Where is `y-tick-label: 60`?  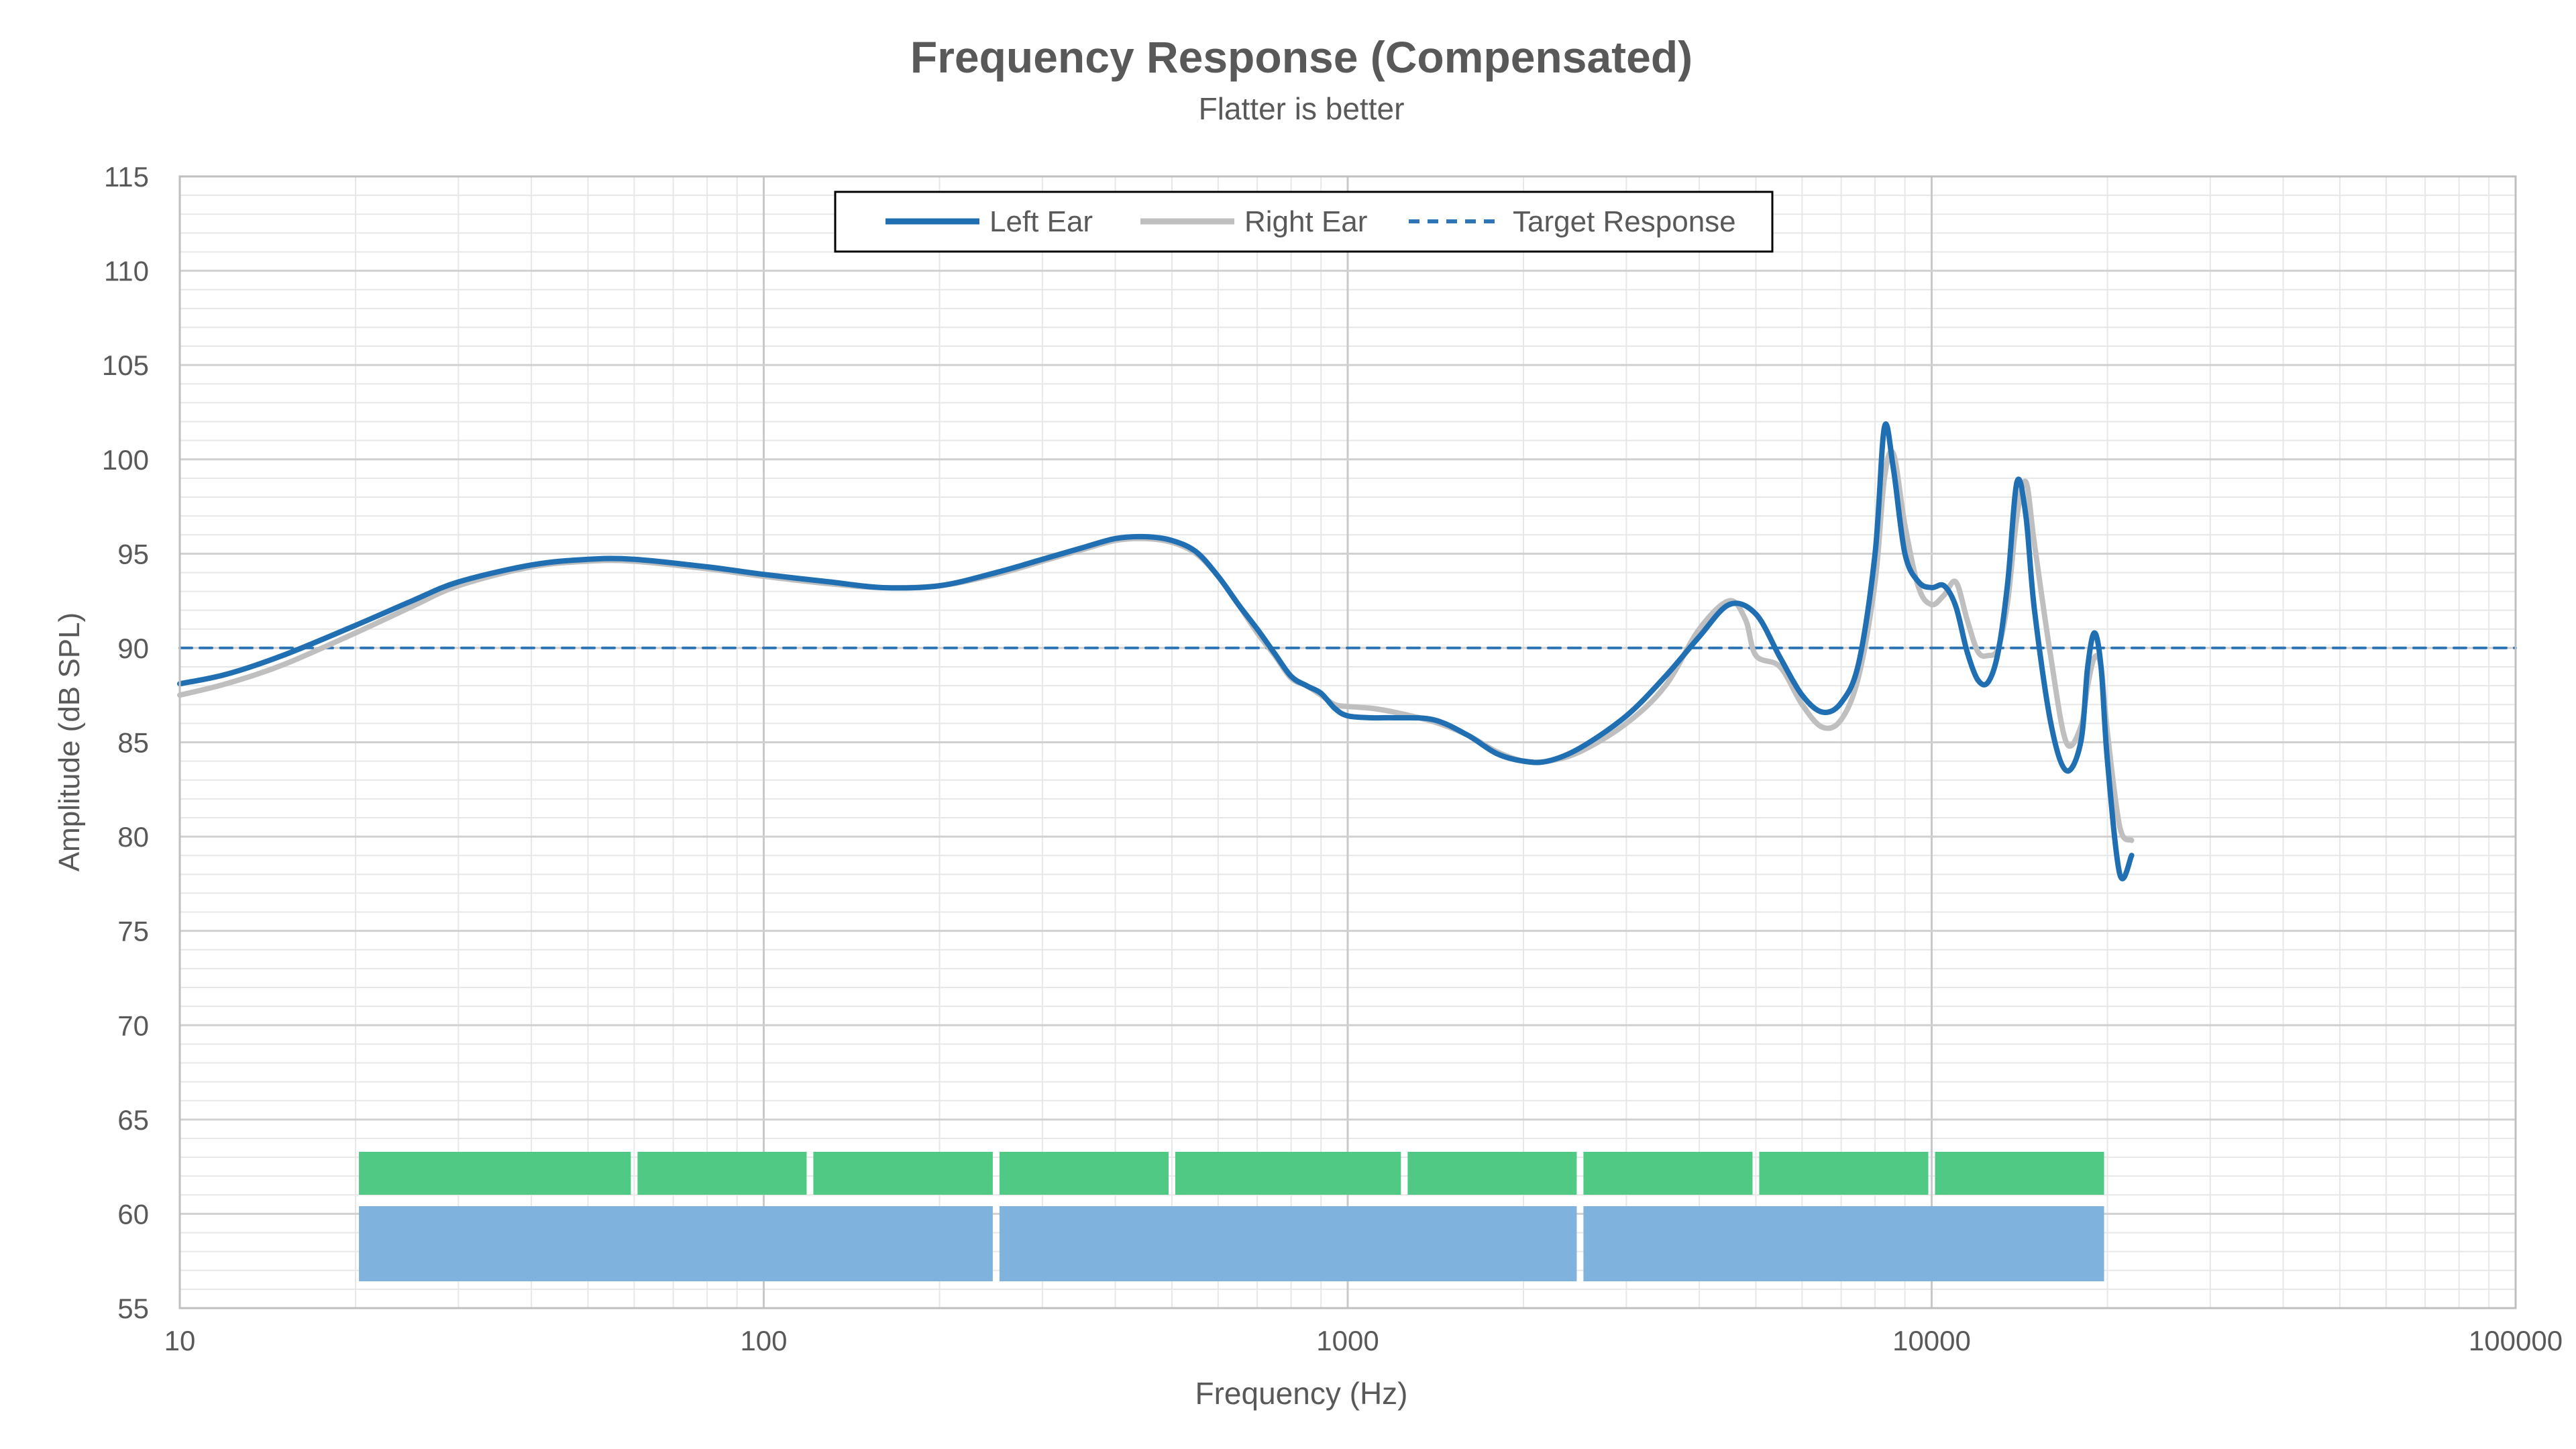
y-tick-label: 60 is located at coordinates (133, 1214).